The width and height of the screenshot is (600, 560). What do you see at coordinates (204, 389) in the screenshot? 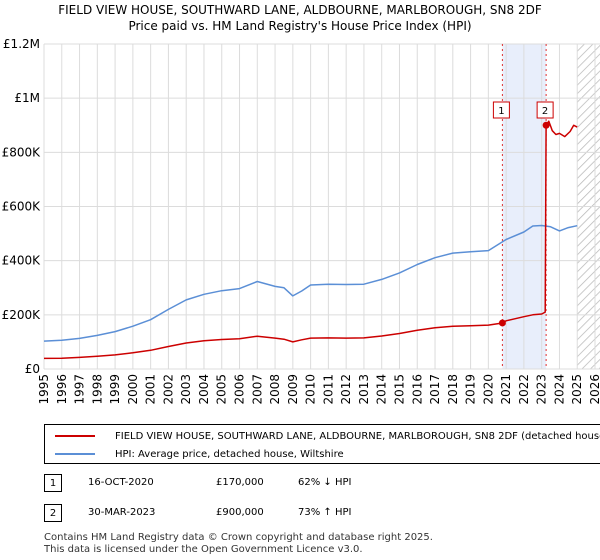
I see `x-tick-label: 2004` at bounding box center [204, 389].